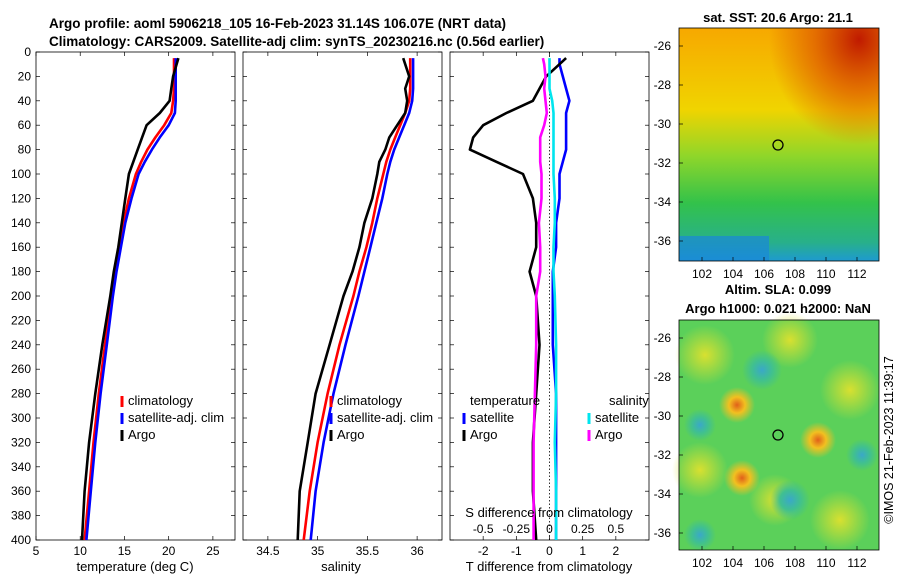 This screenshot has width=900, height=580. What do you see at coordinates (21, 491) in the screenshot?
I see `depth-tick-label: 360` at bounding box center [21, 491].